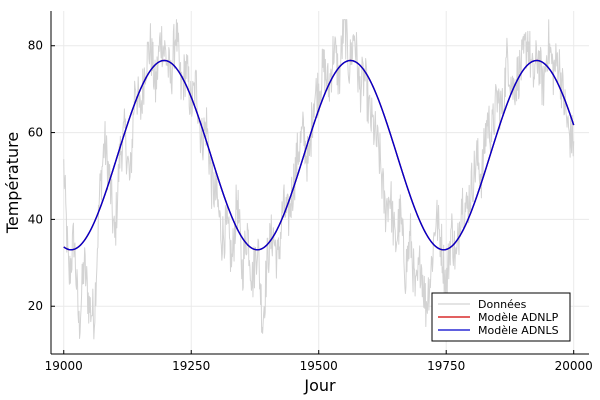 The height and width of the screenshot is (400, 600). I want to click on legend-label-2: Modèle ADNLS, so click(518, 330).